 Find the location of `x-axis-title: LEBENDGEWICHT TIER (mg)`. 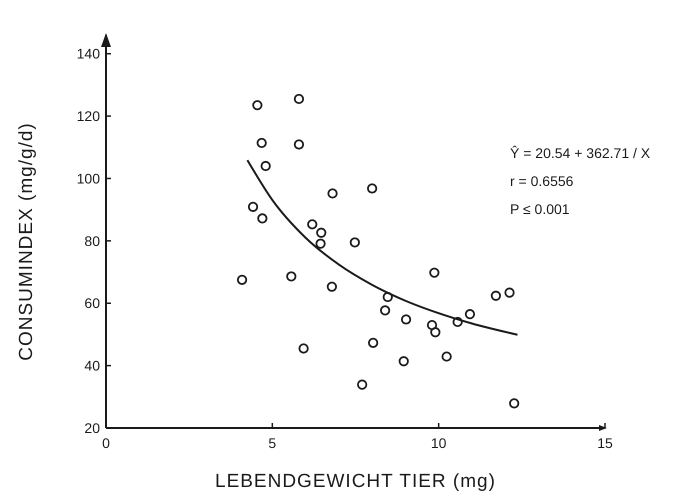

x-axis-title: LEBENDGEWICHT TIER (mg) is located at coordinates (355, 481).